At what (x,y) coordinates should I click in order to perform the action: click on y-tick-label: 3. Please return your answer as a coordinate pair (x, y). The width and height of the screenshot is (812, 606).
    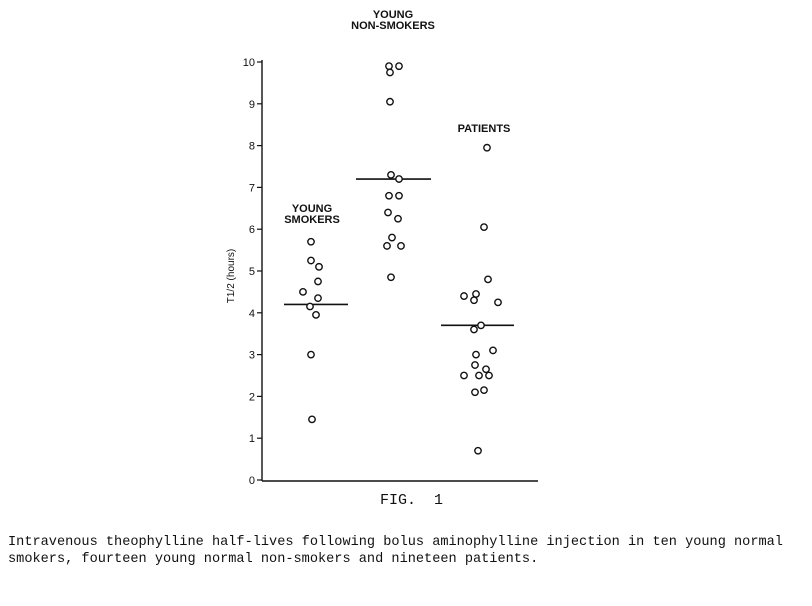
    Looking at the image, I should click on (252, 356).